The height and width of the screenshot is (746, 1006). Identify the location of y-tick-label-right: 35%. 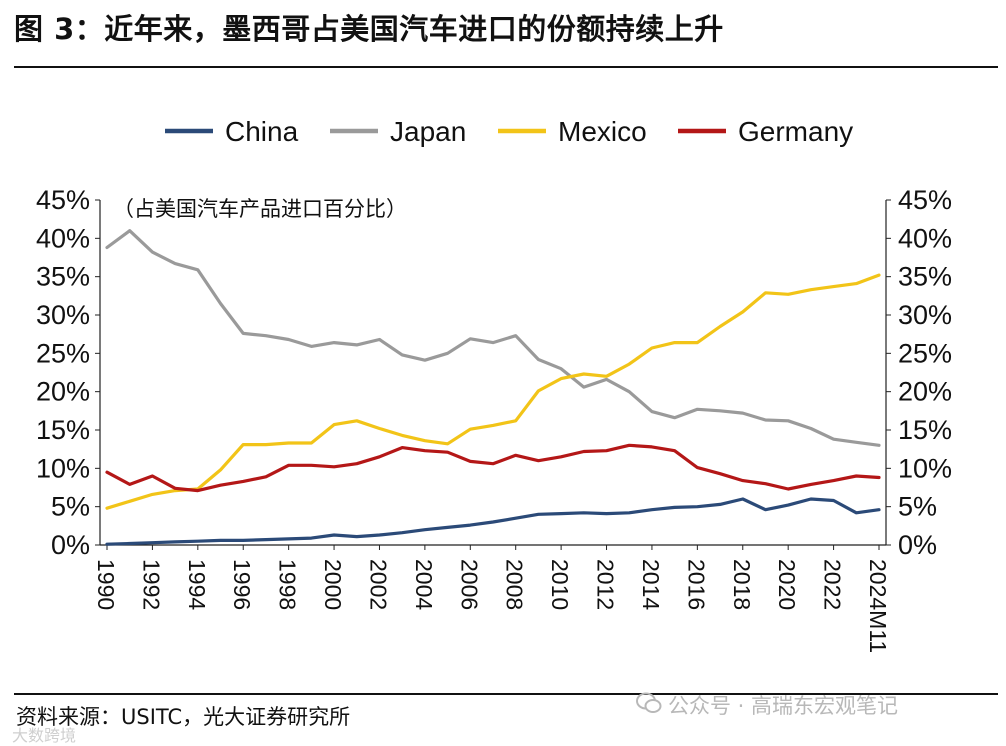
(925, 277).